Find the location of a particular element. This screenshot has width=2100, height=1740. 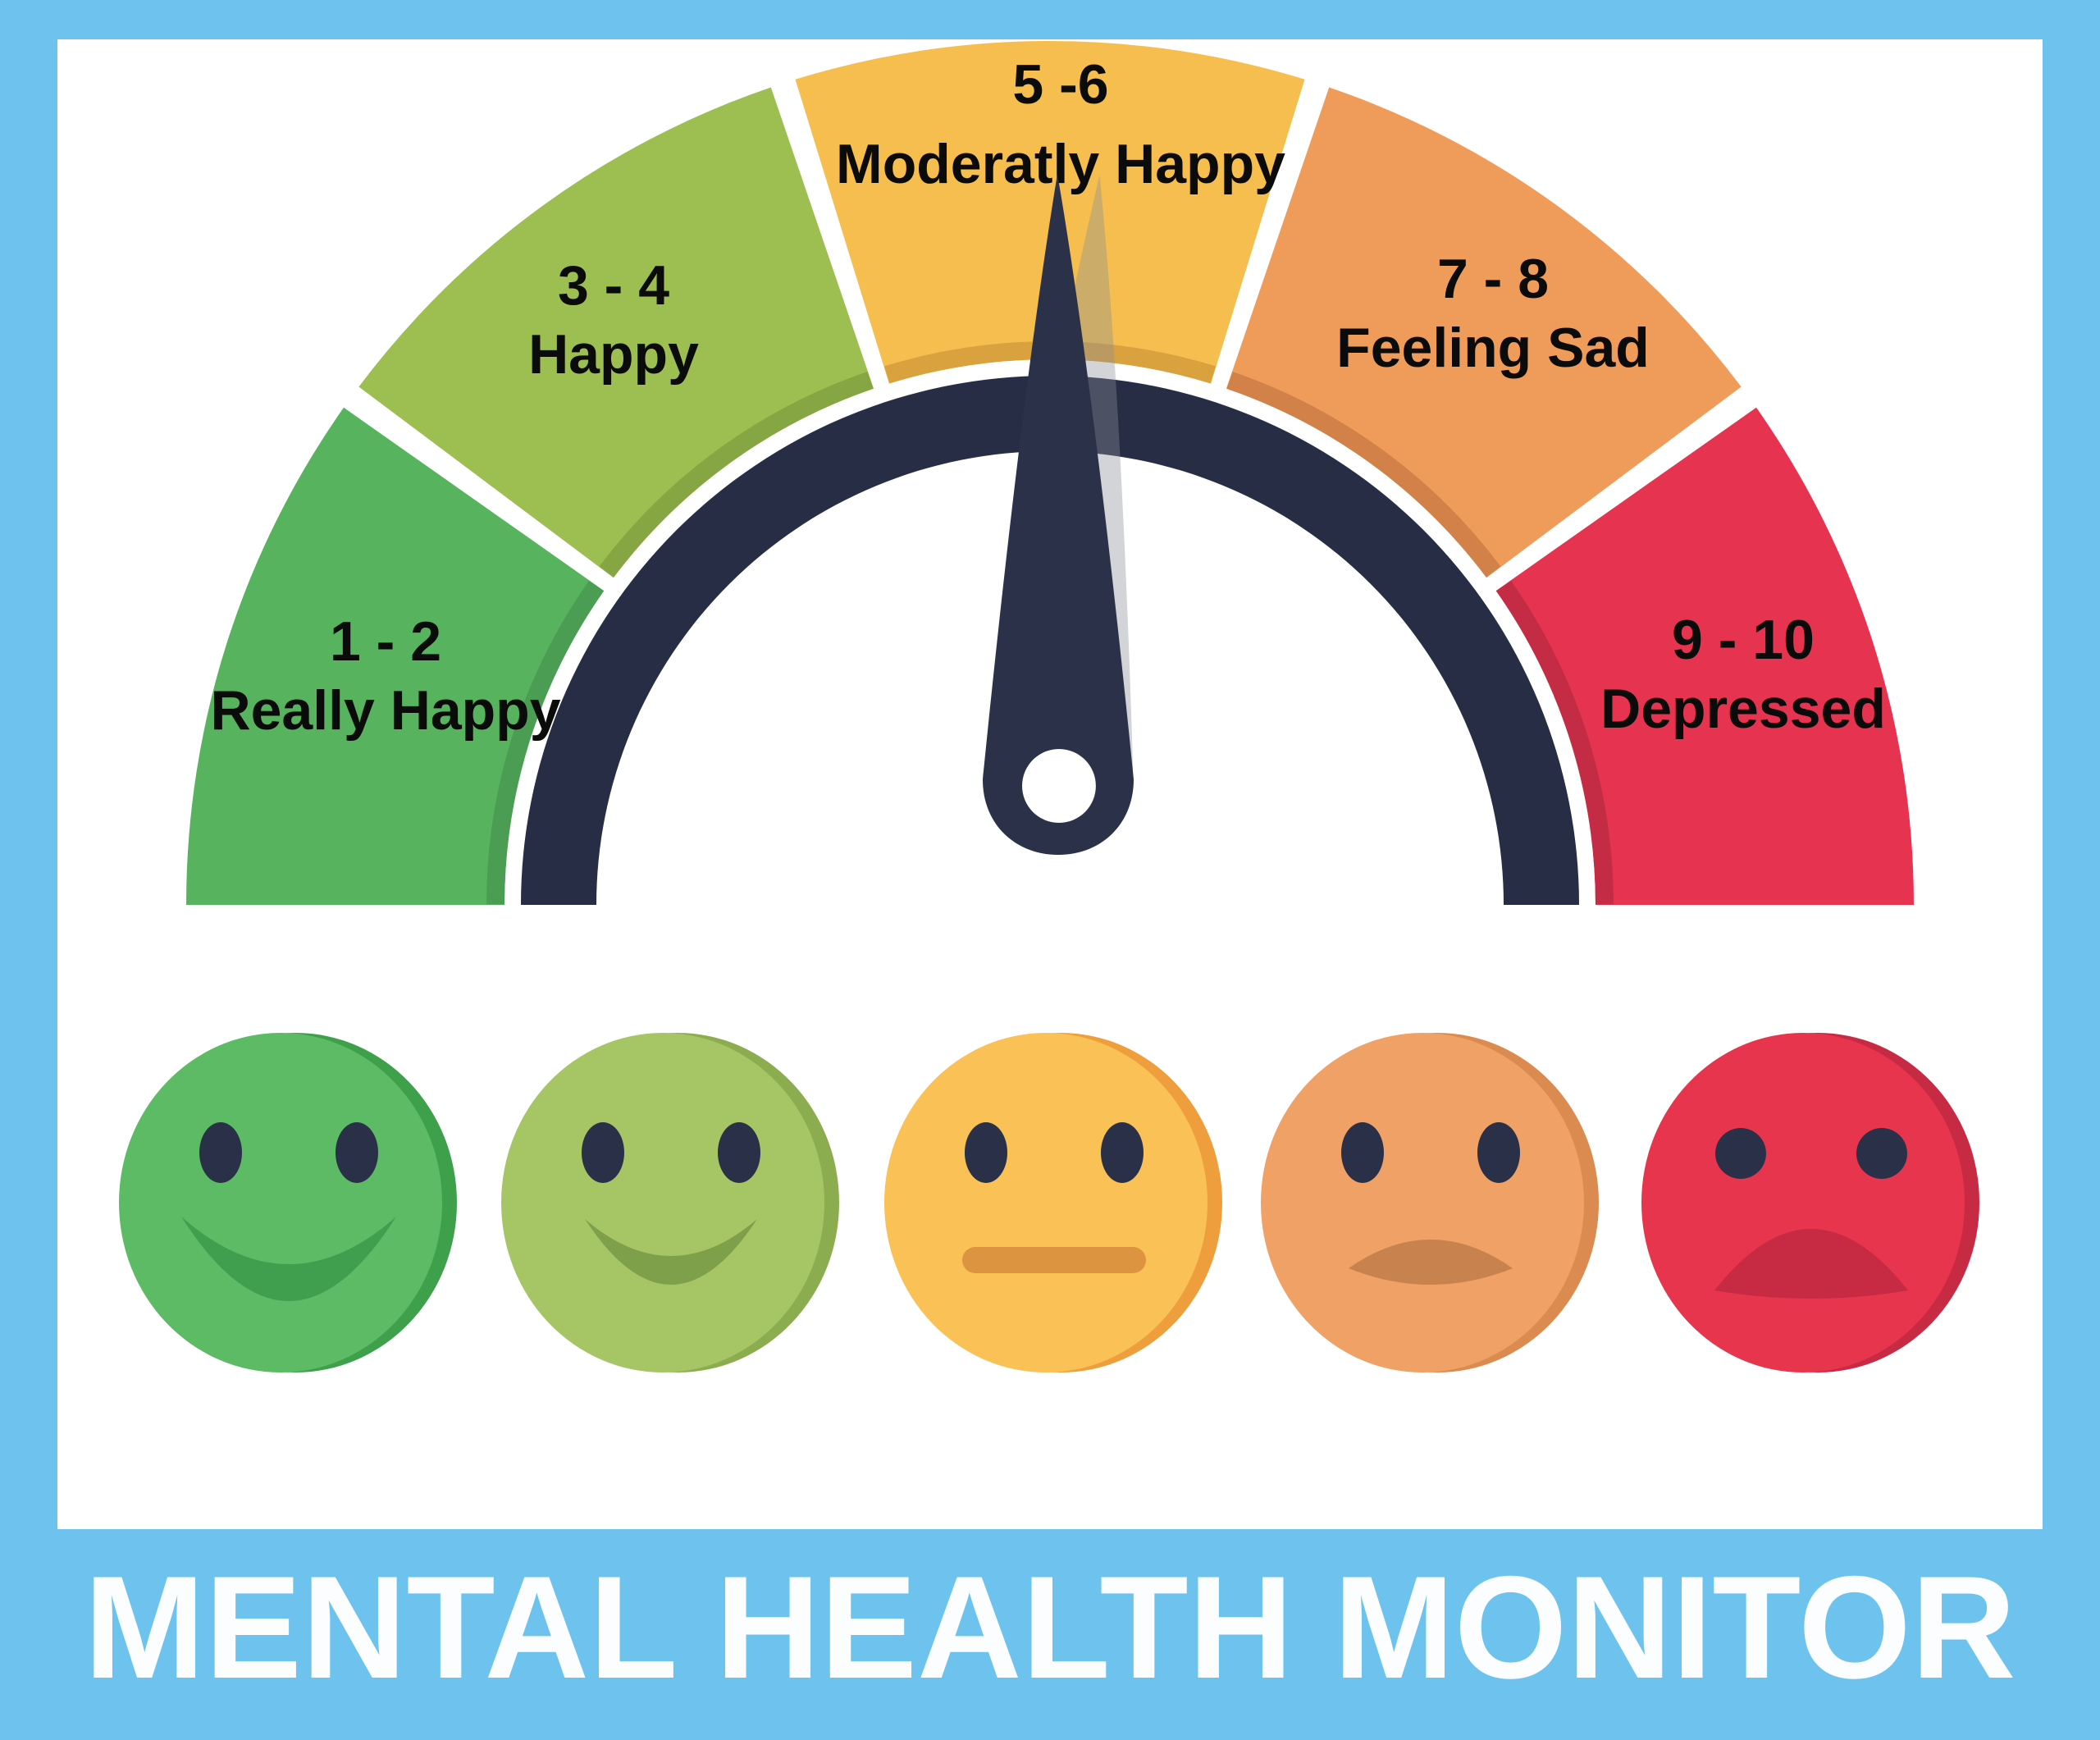

mouth-smile-icon is located at coordinates (671, 1252).